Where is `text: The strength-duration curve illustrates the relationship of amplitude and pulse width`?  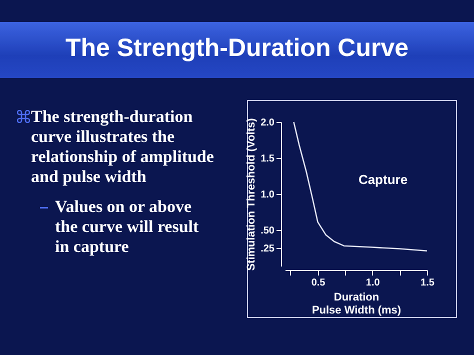
text: The strength-duration curve illustrates the relationship of amplitude and pulse width is located at coordinates (123, 147).